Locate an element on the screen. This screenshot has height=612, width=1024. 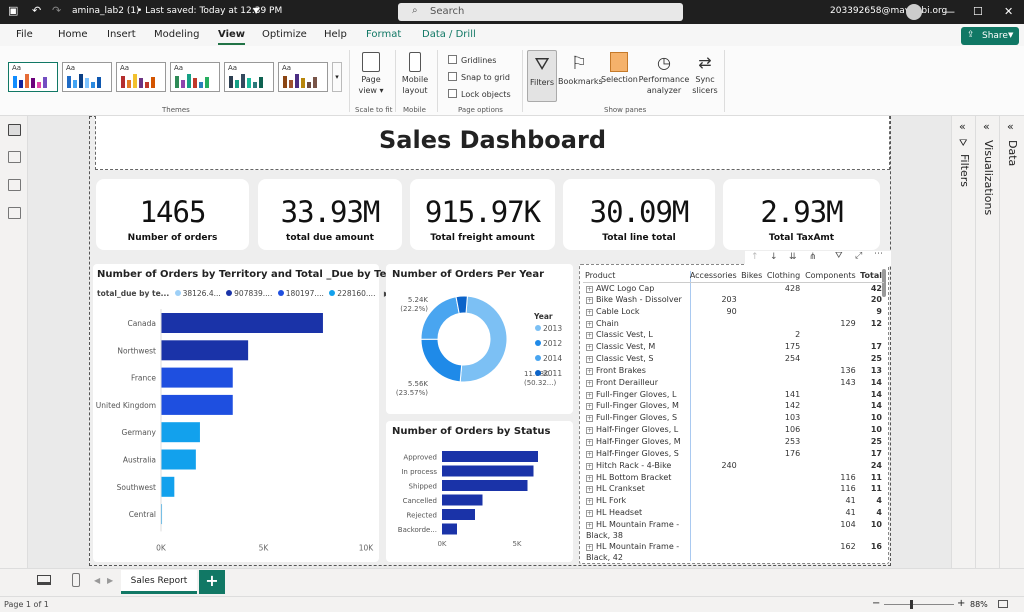
menu-insert: Insert is located at coordinates (121, 34).